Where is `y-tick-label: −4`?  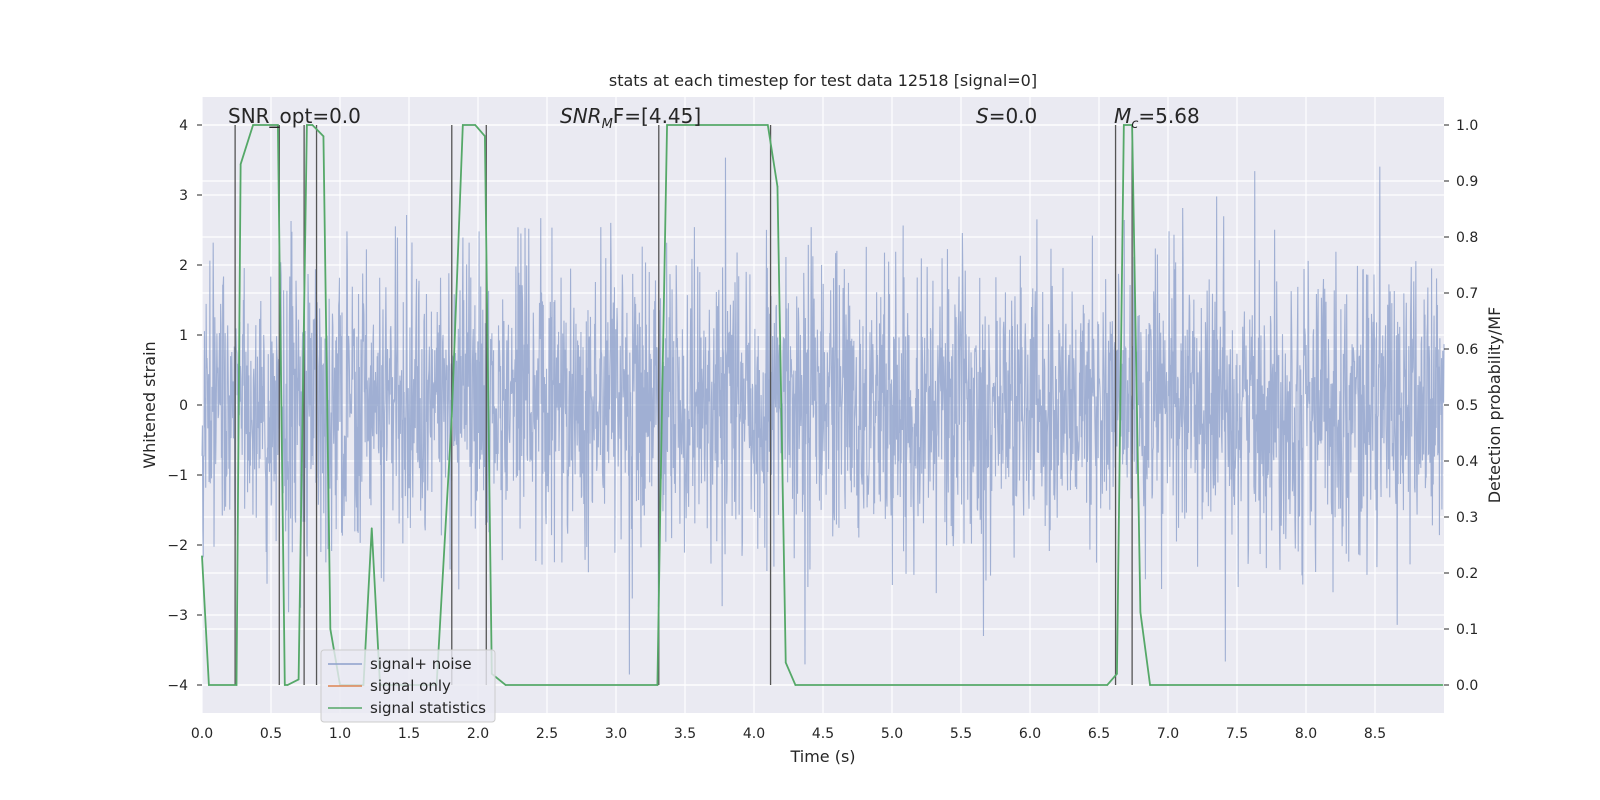
y-tick-label: −4 is located at coordinates (177, 686).